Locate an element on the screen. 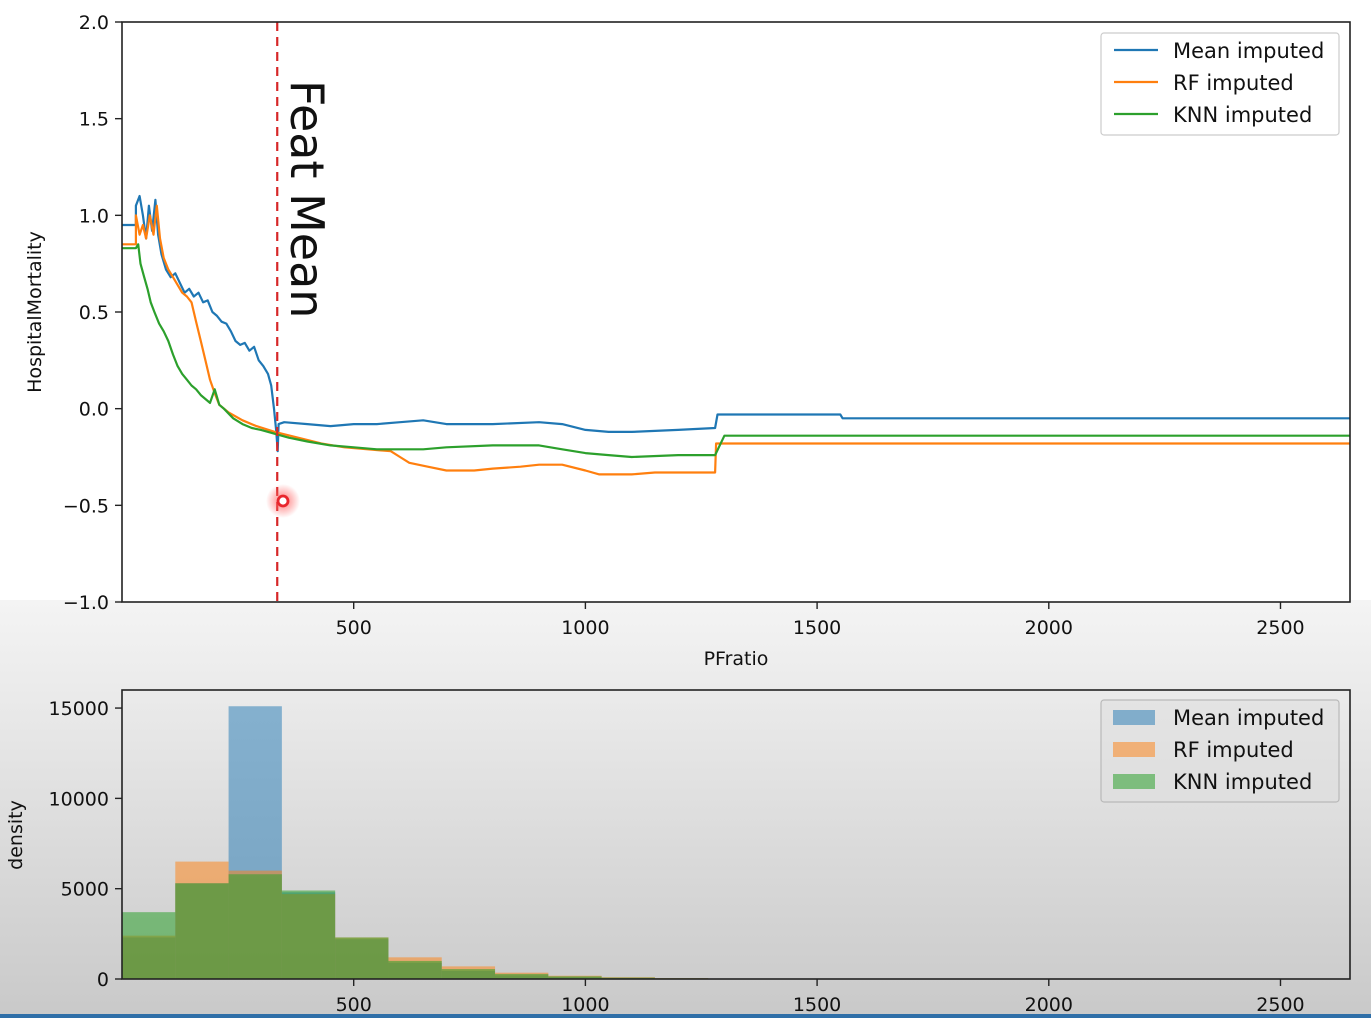 This screenshot has width=1371, height=1018. legend-swatch-knn is located at coordinates (1134, 781).